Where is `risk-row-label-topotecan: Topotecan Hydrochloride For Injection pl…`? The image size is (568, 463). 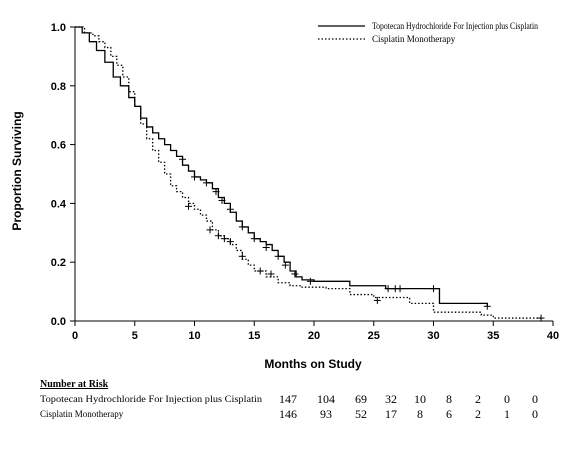 risk-row-label-topotecan: Topotecan Hydrochloride For Injection pl… is located at coordinates (151, 399).